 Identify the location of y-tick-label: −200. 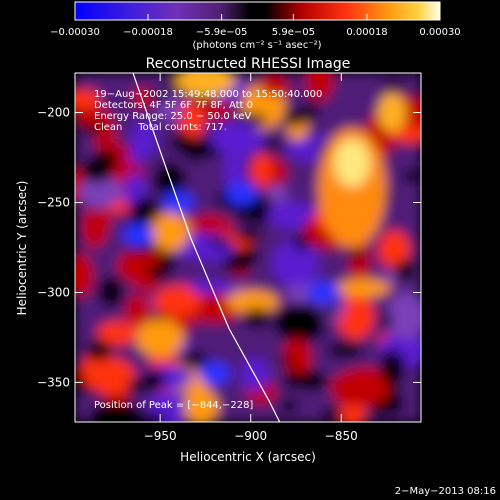
(53, 113).